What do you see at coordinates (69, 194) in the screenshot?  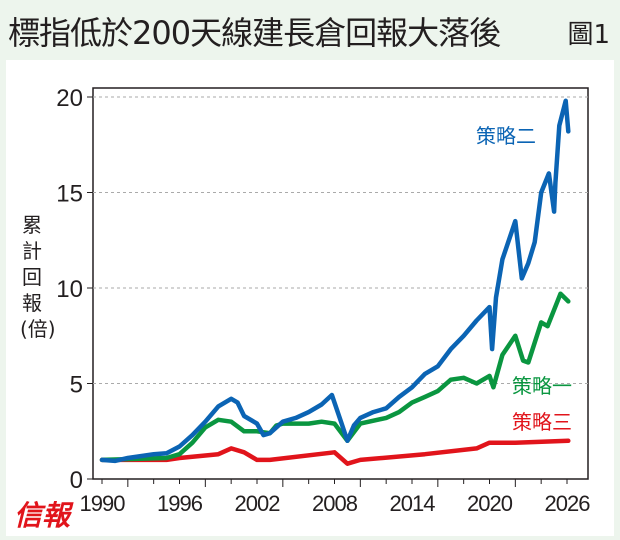 I see `y-tick-label: 15` at bounding box center [69, 194].